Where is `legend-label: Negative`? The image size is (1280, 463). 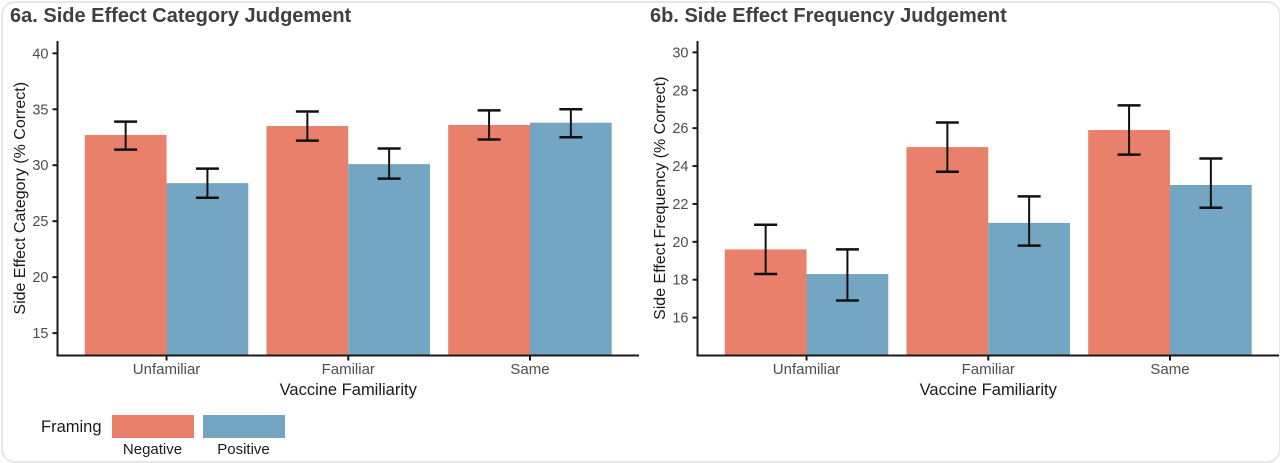 legend-label: Negative is located at coordinates (152, 449).